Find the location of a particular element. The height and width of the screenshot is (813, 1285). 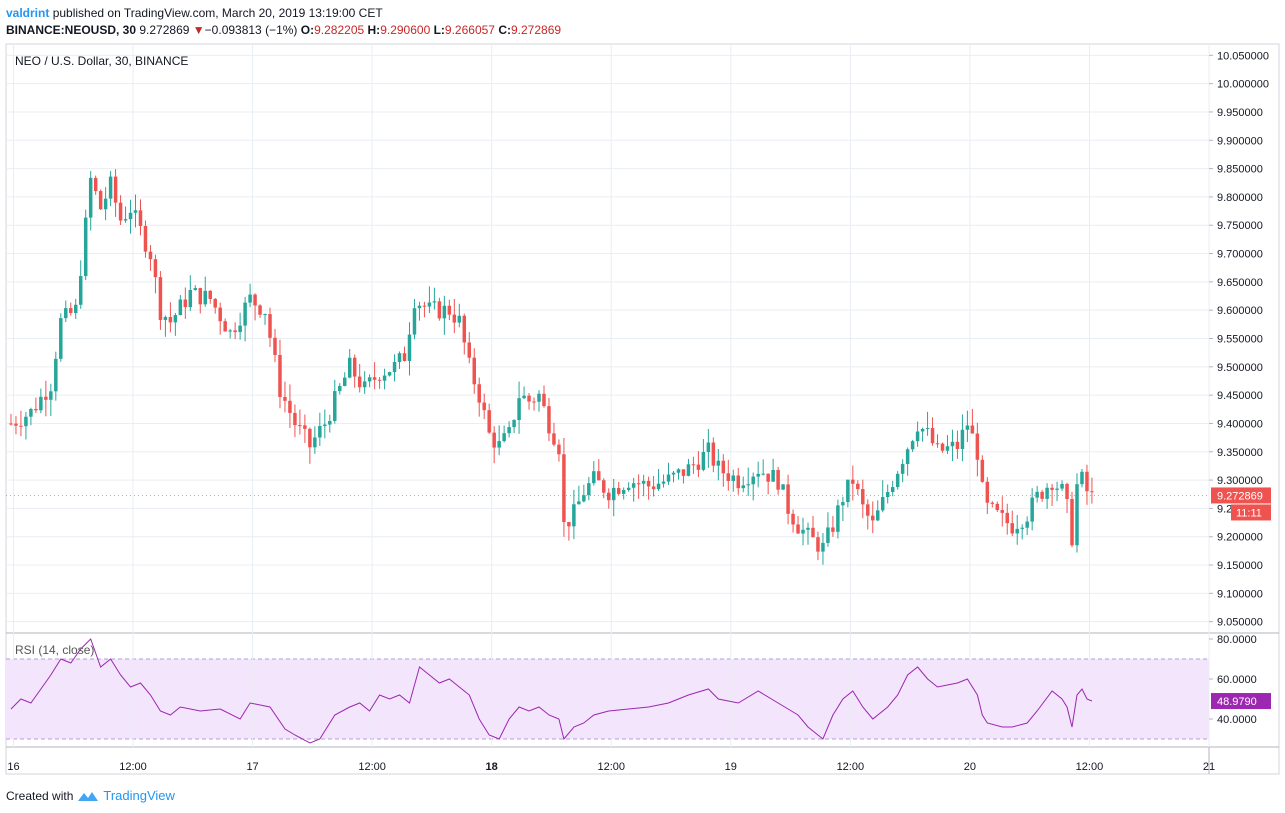

high-value: 9.290600 is located at coordinates (405, 30).